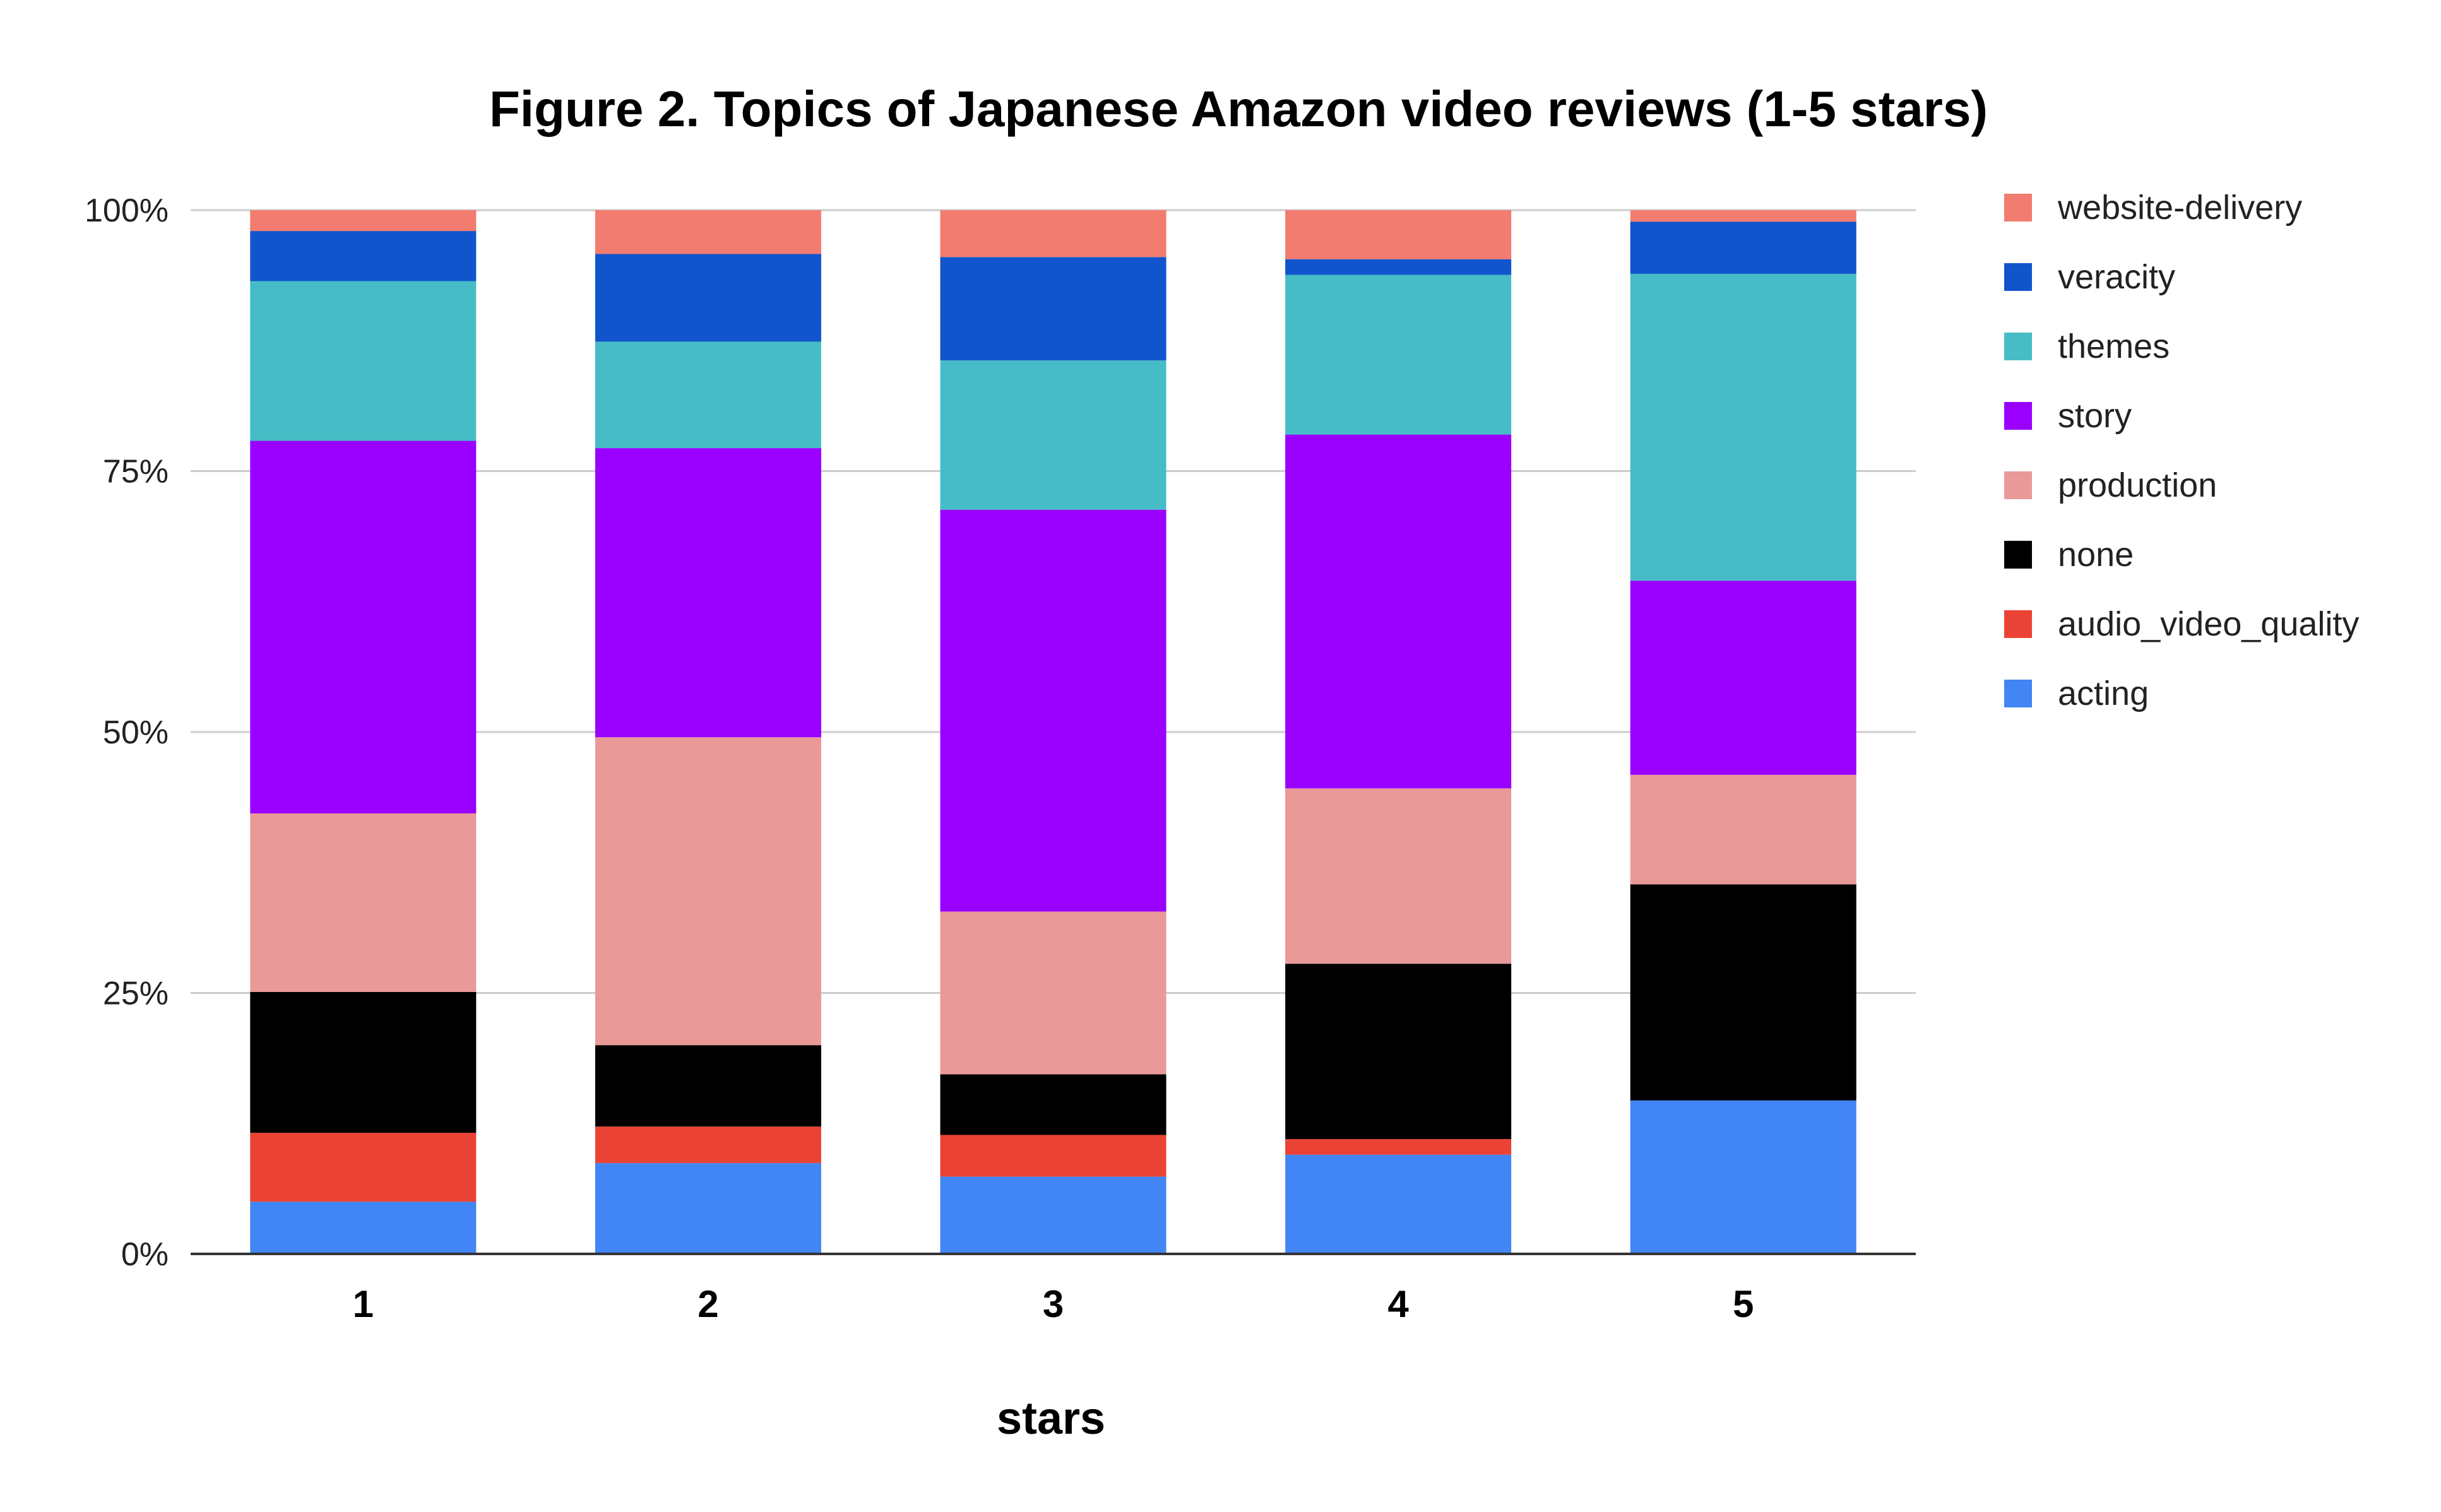  I want to click on legend-item-story: story, so click(2068, 416).